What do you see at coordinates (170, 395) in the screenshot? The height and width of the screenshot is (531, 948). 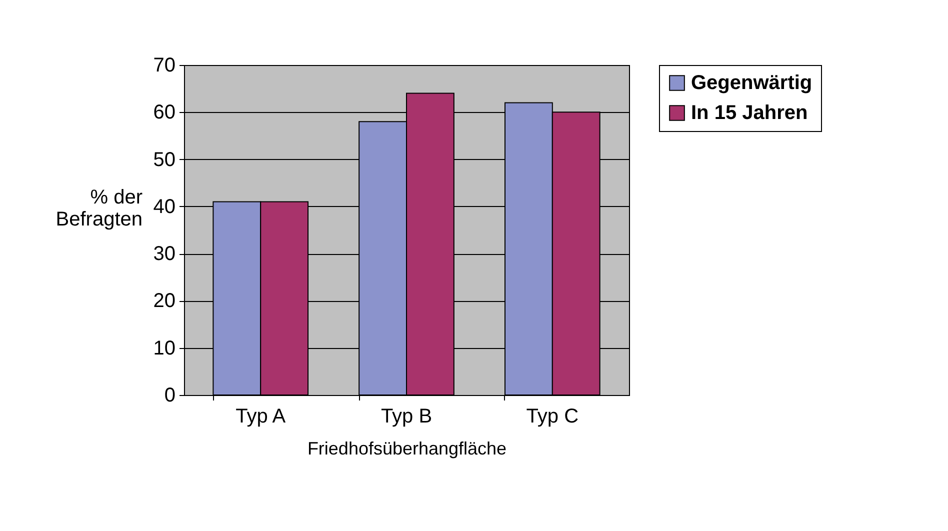 I see `y-tick-label: 0` at bounding box center [170, 395].